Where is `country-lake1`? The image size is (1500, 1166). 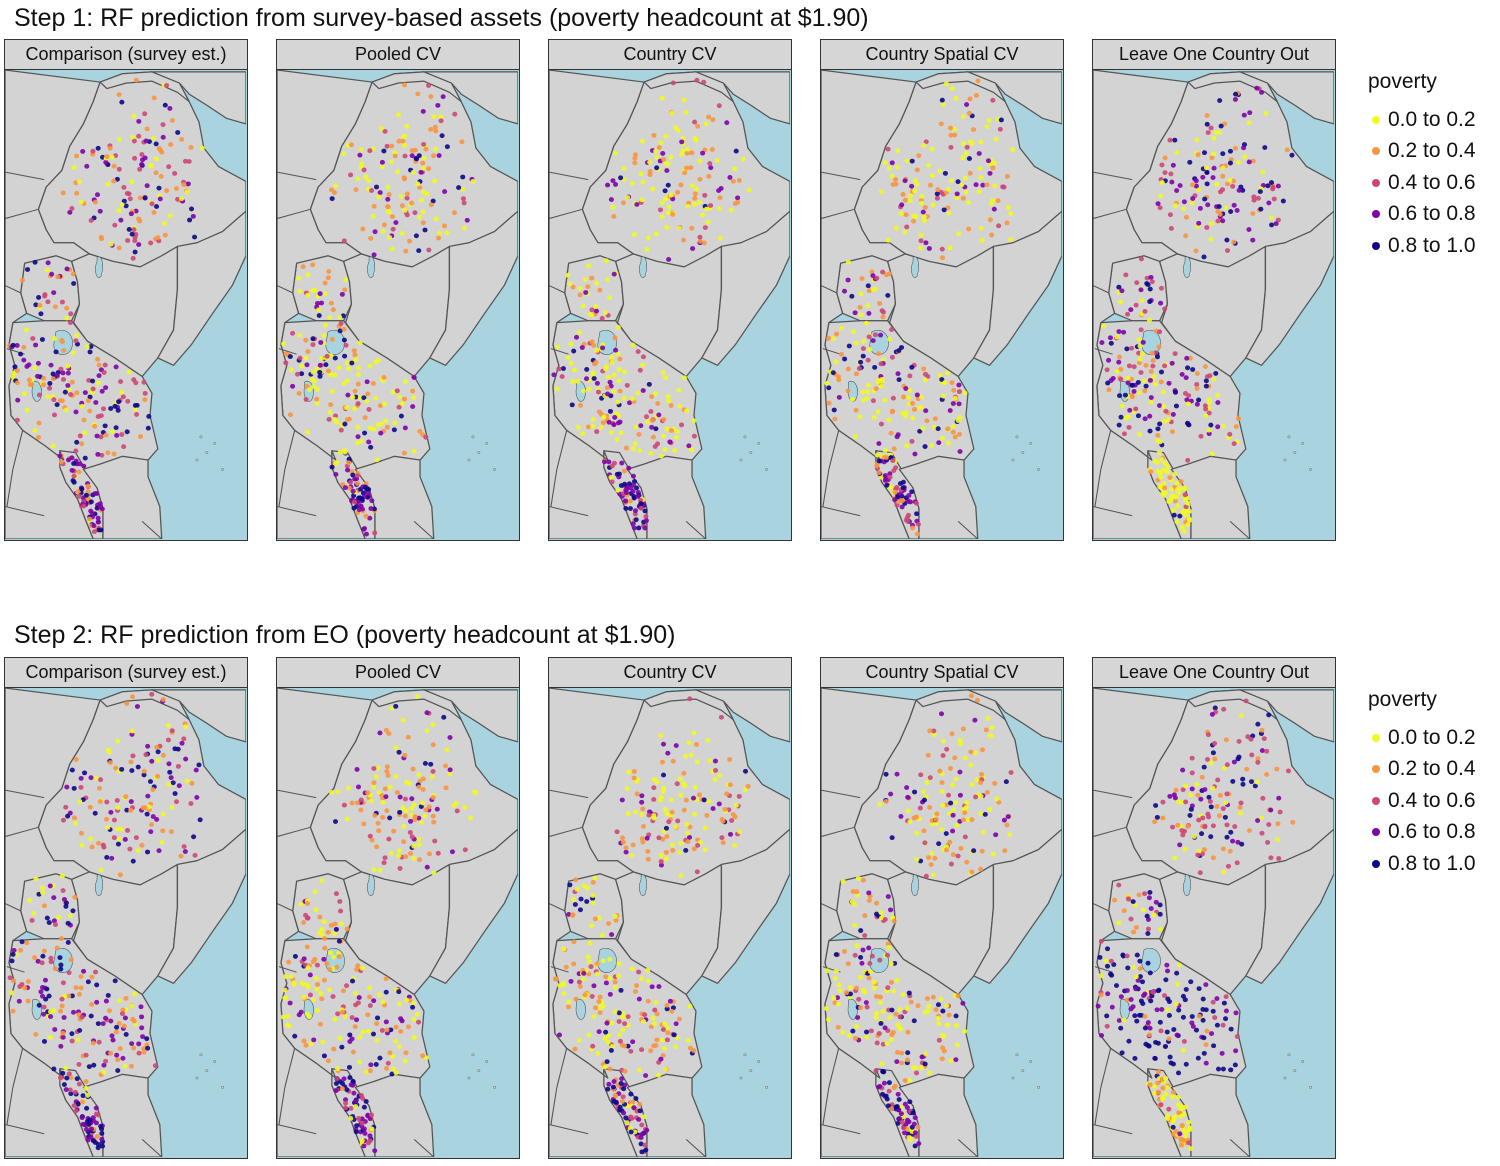 country-lake1 is located at coordinates (335, 342).